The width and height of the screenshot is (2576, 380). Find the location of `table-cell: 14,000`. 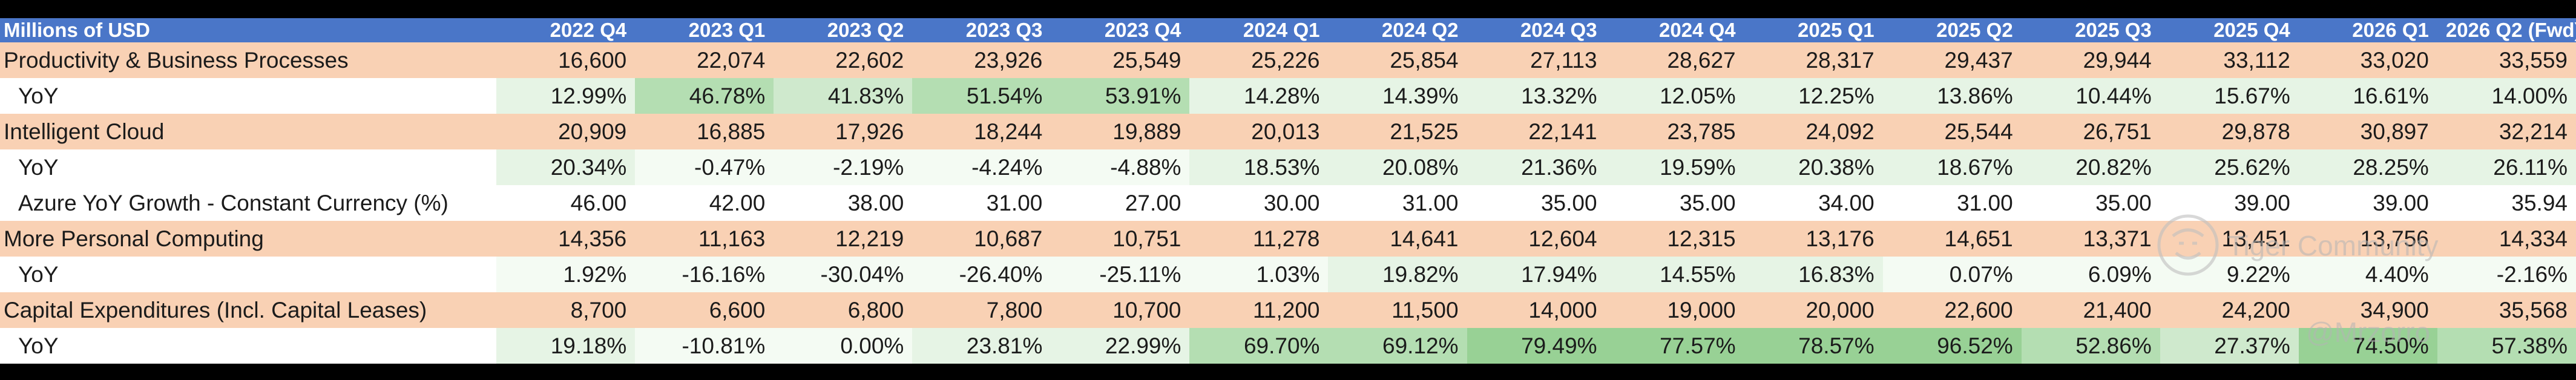

table-cell: 14,000 is located at coordinates (1536, 310).